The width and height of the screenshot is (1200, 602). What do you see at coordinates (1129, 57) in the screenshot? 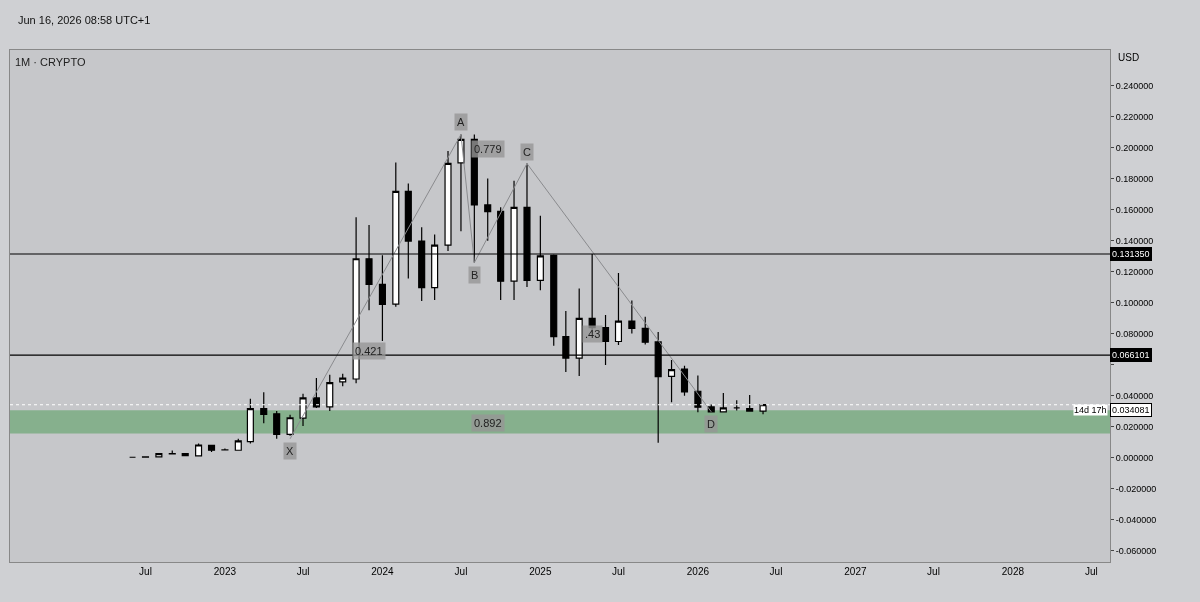
I see `y-axis-title: USD` at bounding box center [1129, 57].